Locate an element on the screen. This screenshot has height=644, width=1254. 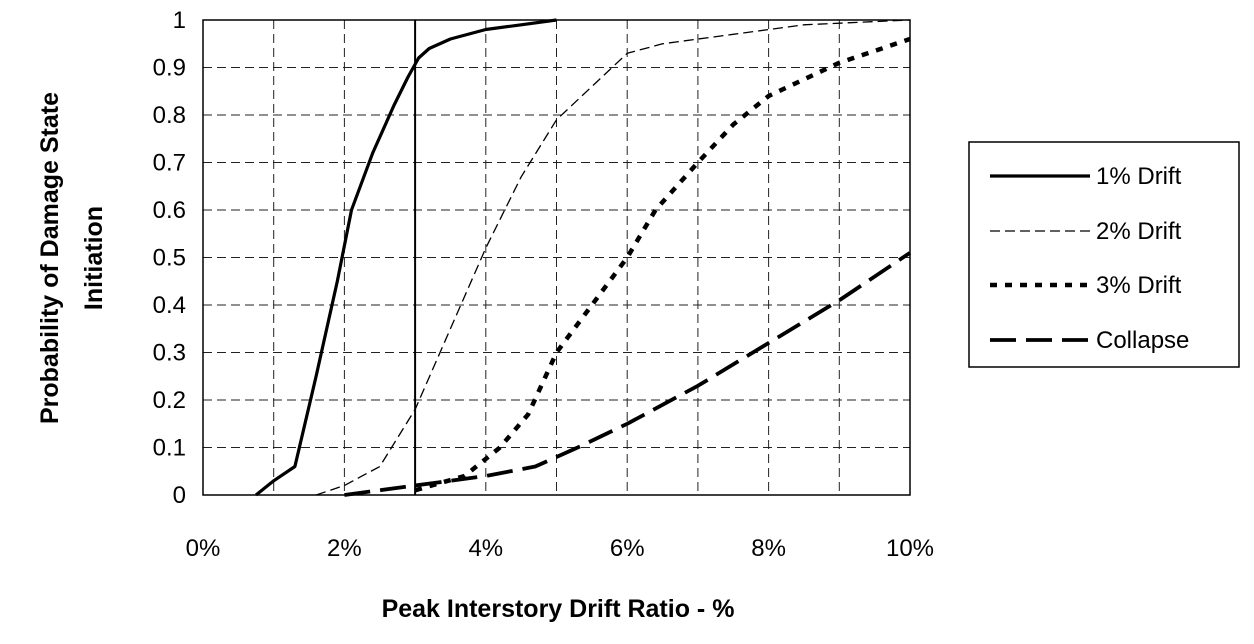
legend: 1% Drift 2% Drift 3% Drift Collapse is located at coordinates (1104, 254).